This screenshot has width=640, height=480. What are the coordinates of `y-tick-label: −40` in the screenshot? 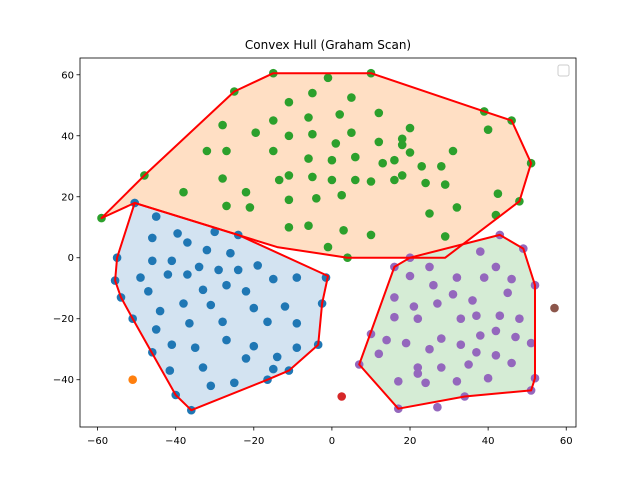 It's located at (63, 380).